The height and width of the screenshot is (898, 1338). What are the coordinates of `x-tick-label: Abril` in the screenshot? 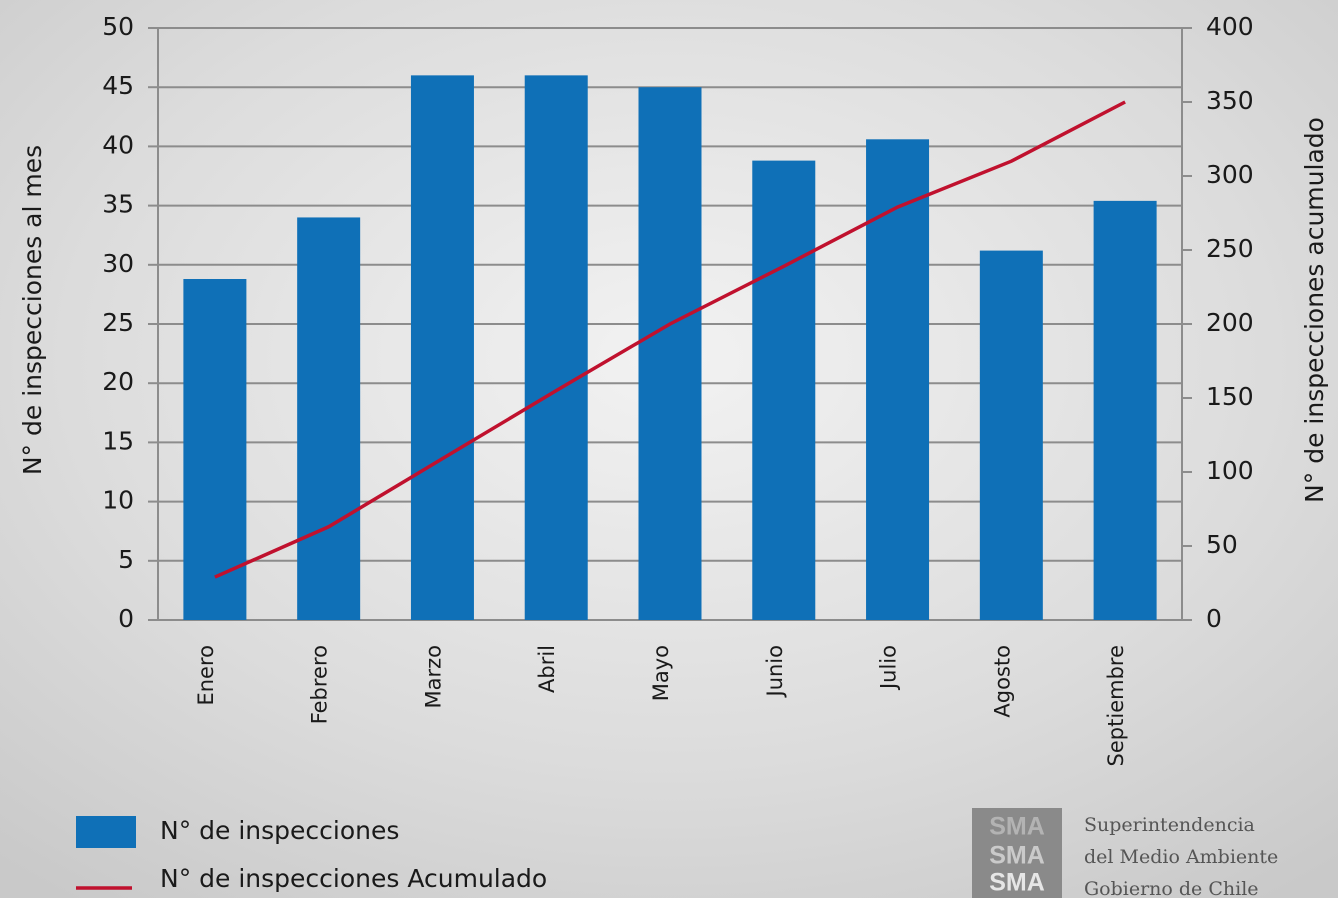 It's located at (547, 669).